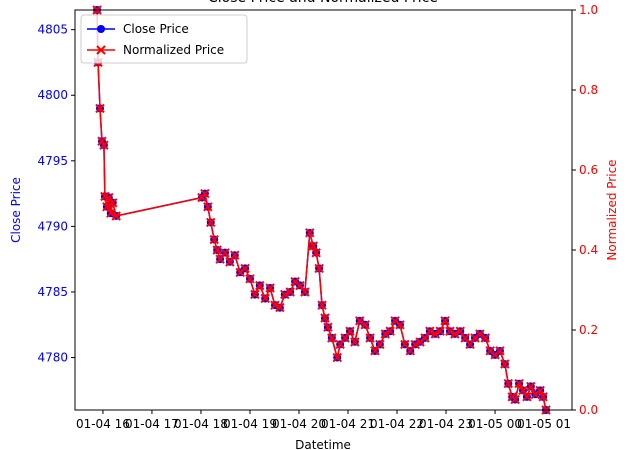  I want to click on x-tick-label: 01-04 18, so click(201, 424).